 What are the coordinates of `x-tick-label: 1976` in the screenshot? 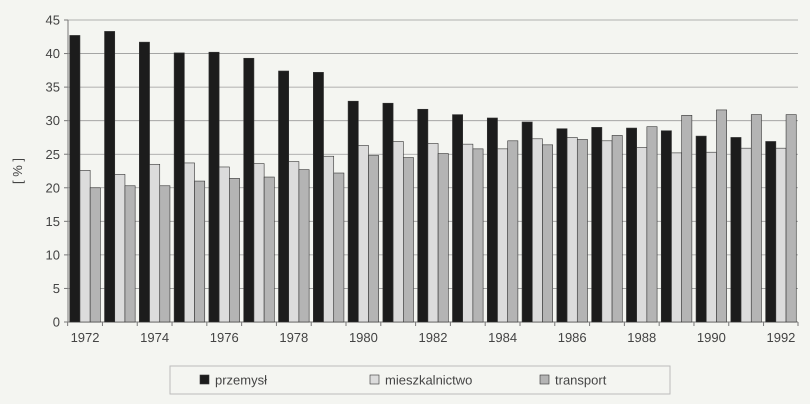 It's located at (224, 337).